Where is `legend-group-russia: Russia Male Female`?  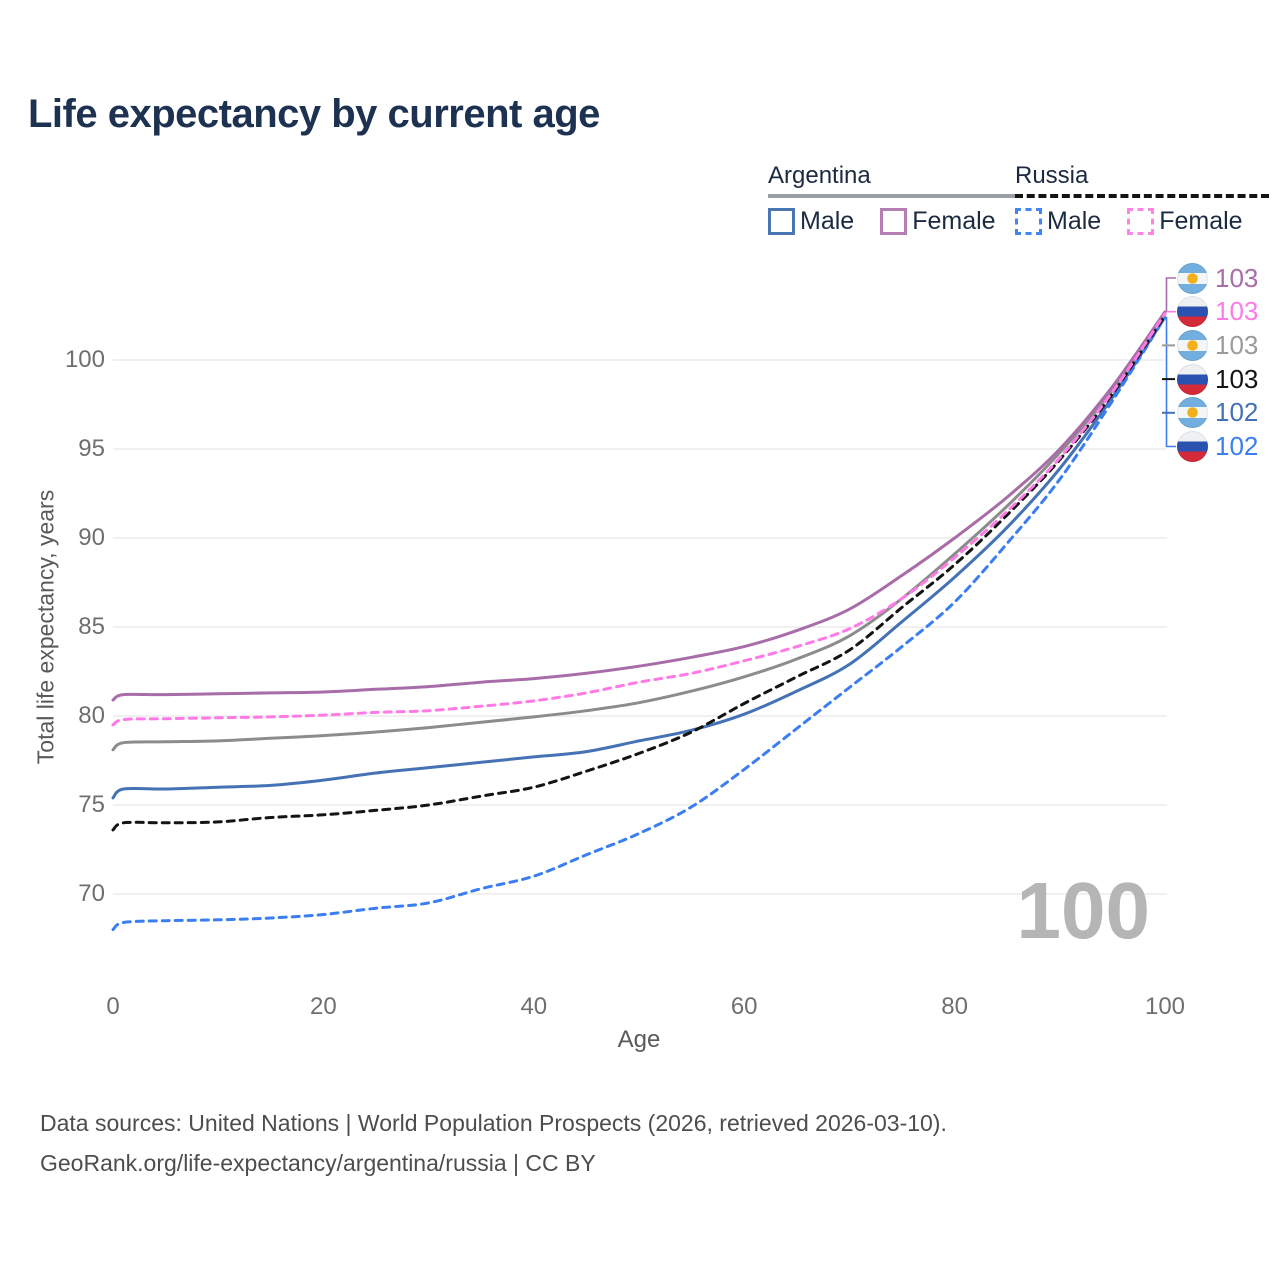
legend-group-russia: Russia Male Female is located at coordinates (1142, 199).